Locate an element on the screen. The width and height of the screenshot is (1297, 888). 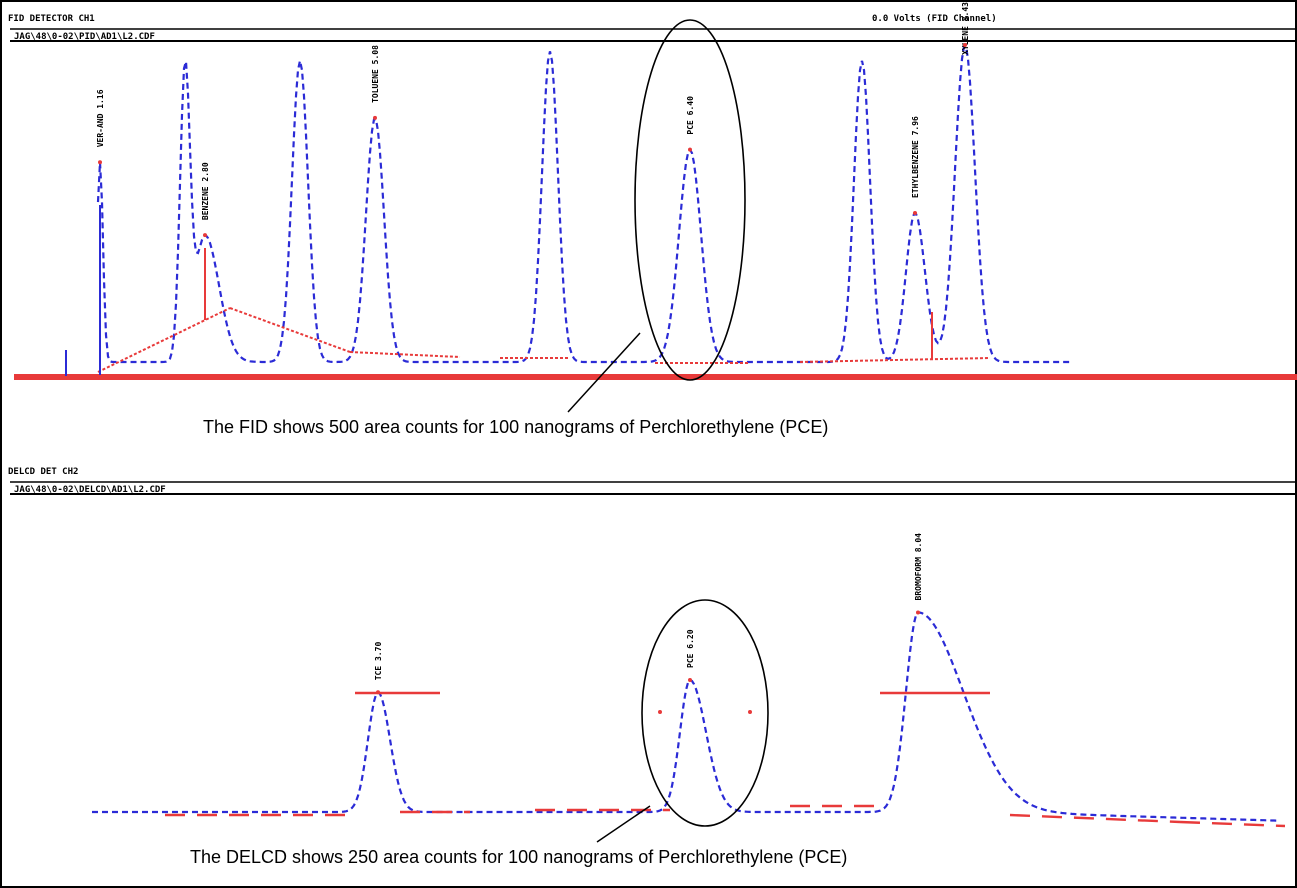
delcd-peak-label: TCE 3.70 is located at coordinates (378, 661).